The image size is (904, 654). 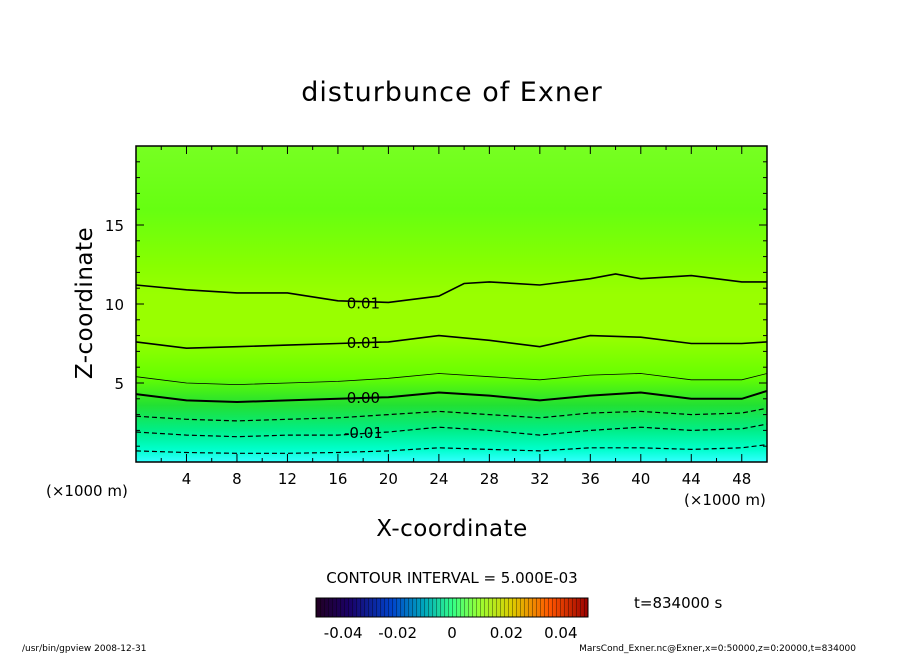 I want to click on x-tick-label: 28, so click(x=489, y=479).